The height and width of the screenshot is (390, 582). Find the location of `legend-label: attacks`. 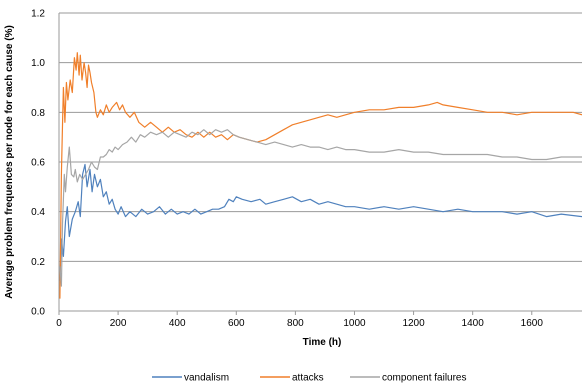

legend-label: attacks is located at coordinates (308, 378).